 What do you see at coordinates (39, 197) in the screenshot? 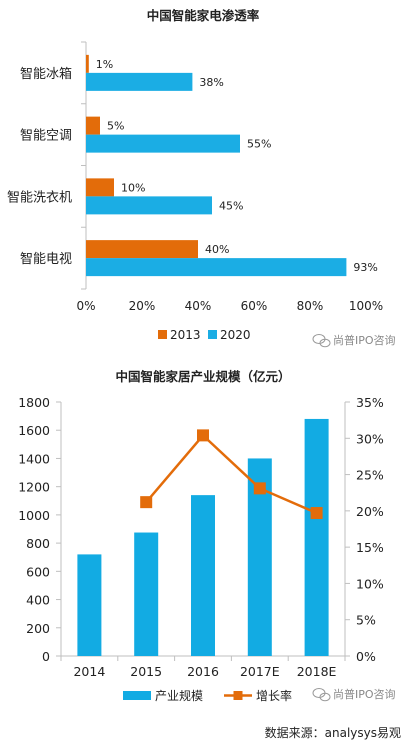
I see `category-label: 智能洗衣机` at bounding box center [39, 197].